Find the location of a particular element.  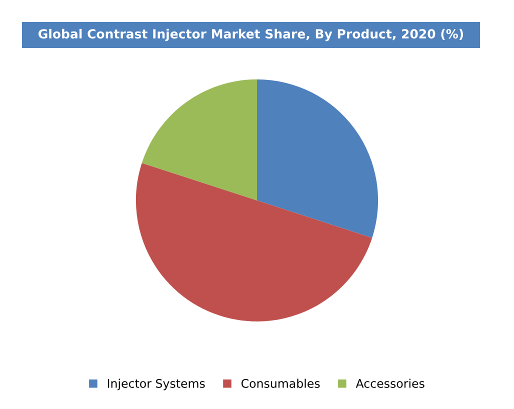

chart-title: Global Contrast Injector Market Share, By Product, 2020 (%) is located at coordinates (251, 35).